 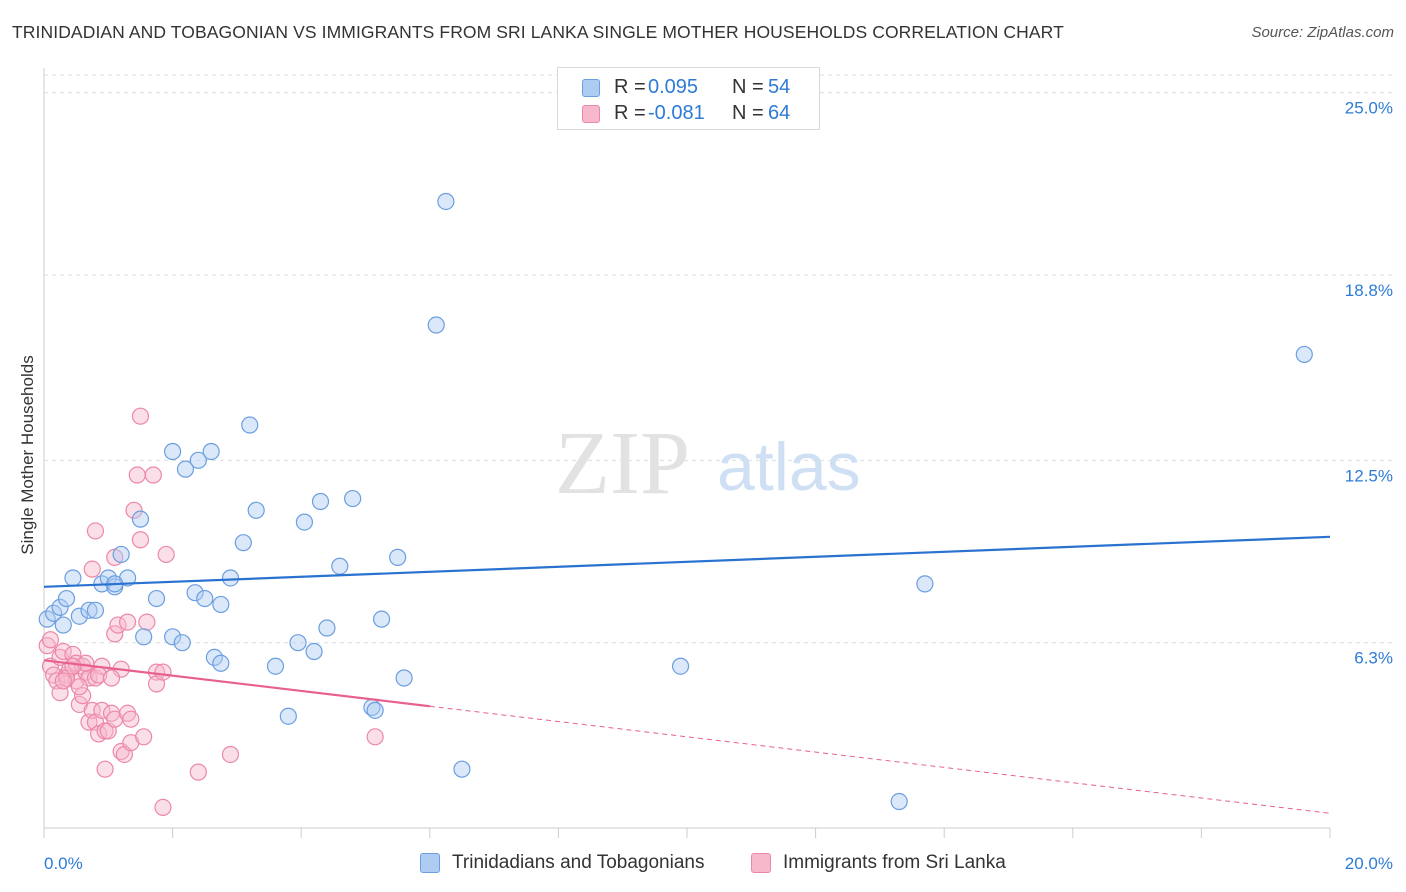 I want to click on y-tick-label: 12.5%, so click(x=1369, y=475).